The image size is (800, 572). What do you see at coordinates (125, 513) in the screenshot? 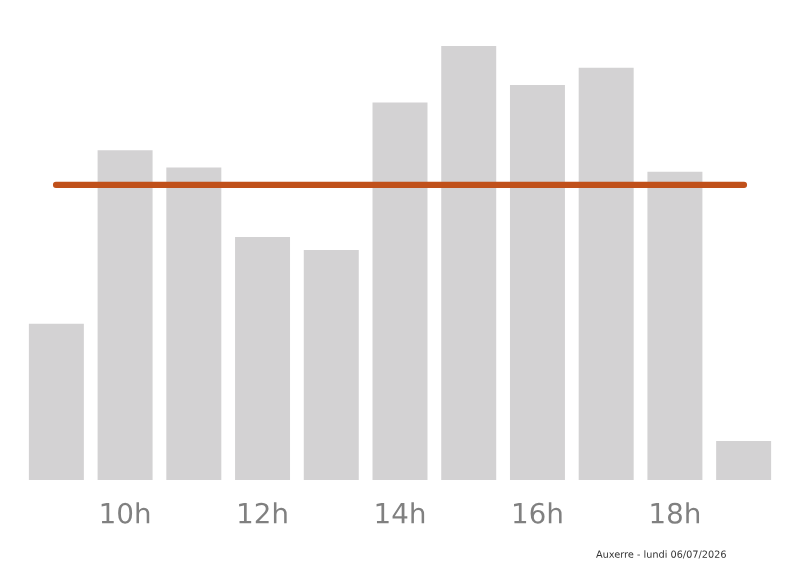
I see `x-tick-label: 10h` at bounding box center [125, 513].